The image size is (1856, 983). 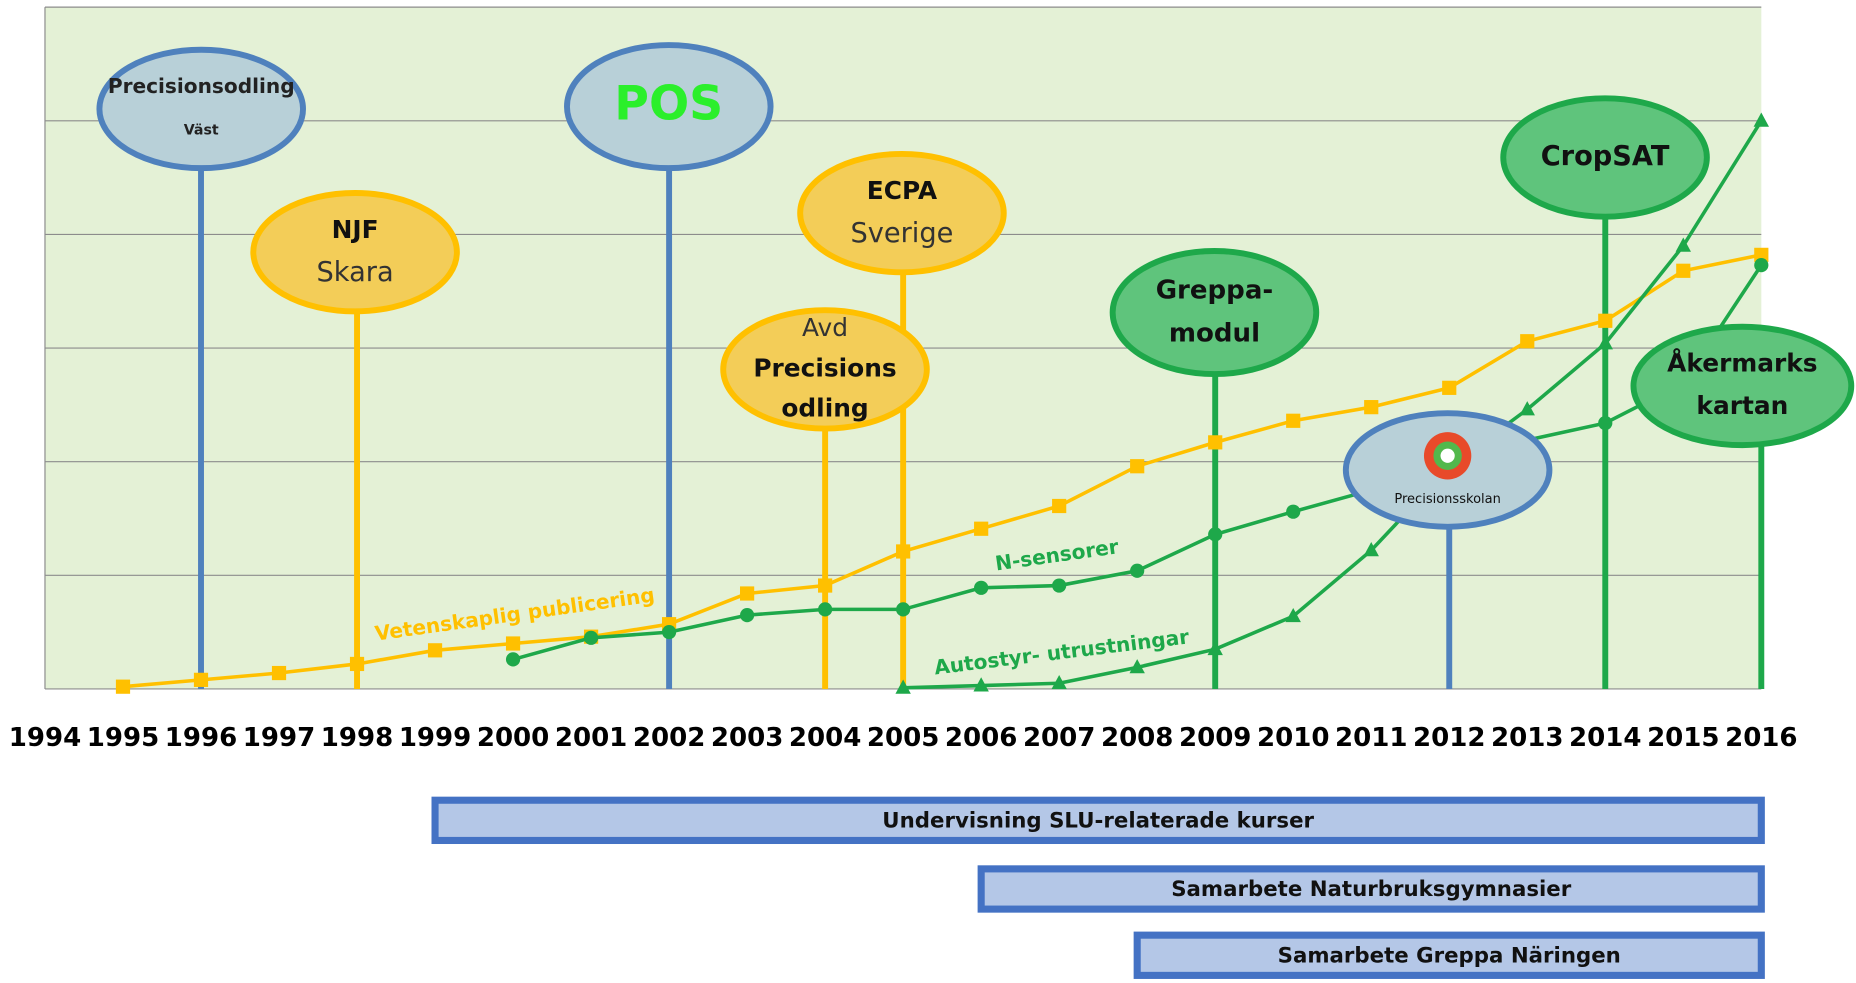 I want to click on x-tick-label: 1994, so click(x=45, y=738).